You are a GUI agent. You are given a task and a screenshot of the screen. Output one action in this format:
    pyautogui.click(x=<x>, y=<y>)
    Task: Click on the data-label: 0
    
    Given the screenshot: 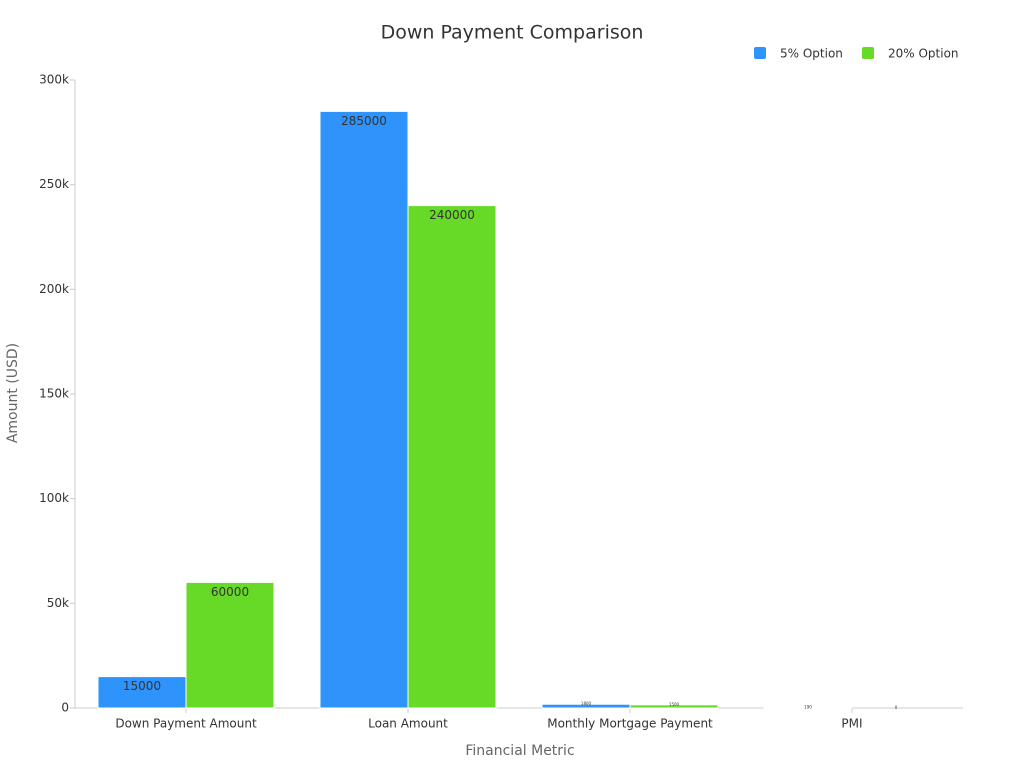 What is the action you would take?
    pyautogui.click(x=896, y=707)
    